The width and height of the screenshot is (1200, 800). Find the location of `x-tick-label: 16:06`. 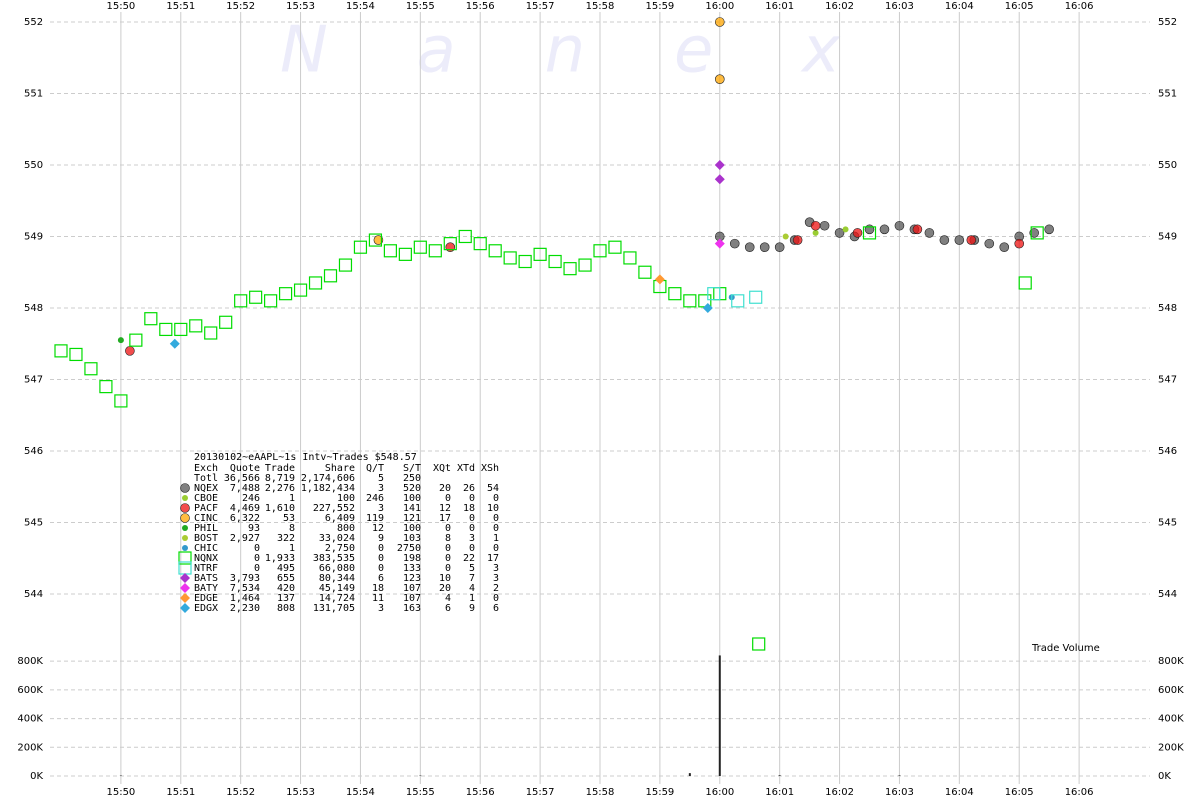

x-tick-label: 16:06 is located at coordinates (1079, 792).